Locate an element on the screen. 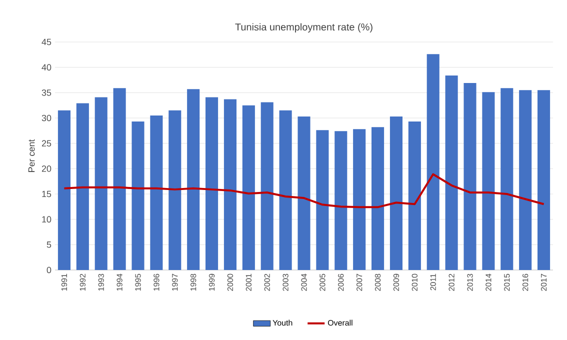 The image size is (567, 340). chart-title: Tunisia unemployment rate (%) is located at coordinates (303, 27).